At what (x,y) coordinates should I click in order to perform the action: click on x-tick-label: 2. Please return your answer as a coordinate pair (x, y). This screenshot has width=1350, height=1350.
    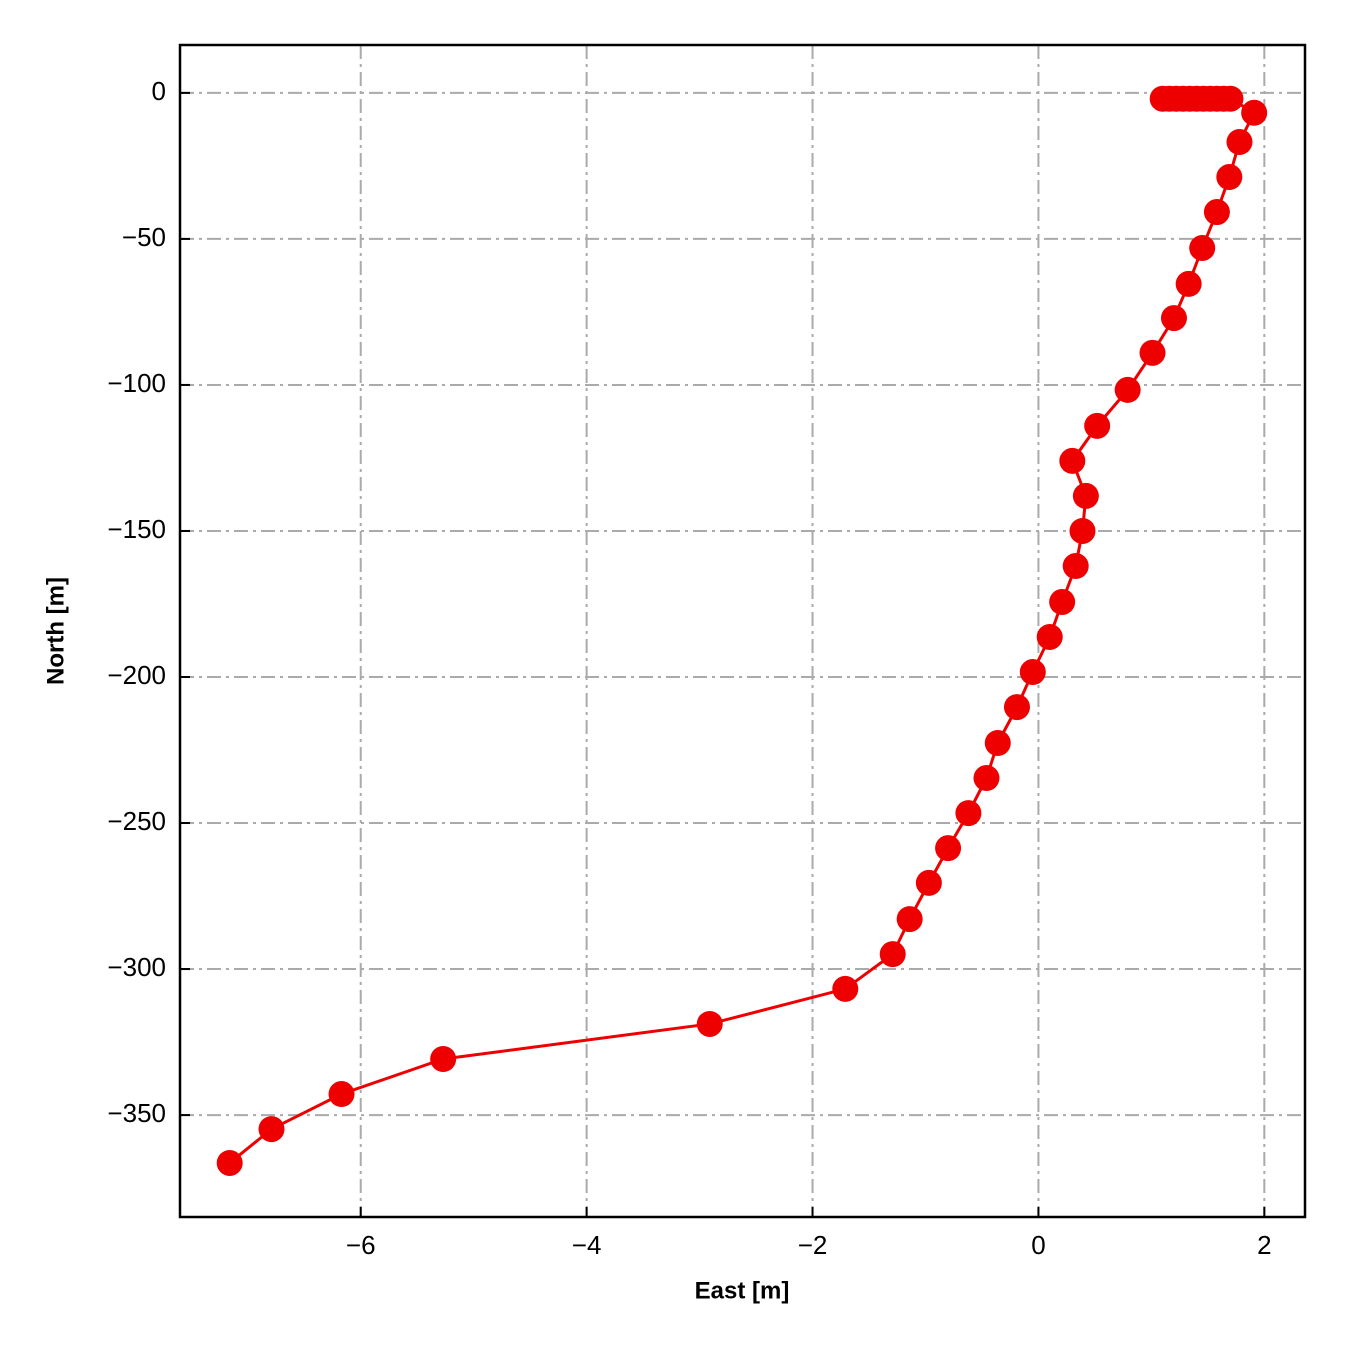
    Looking at the image, I should click on (1264, 1245).